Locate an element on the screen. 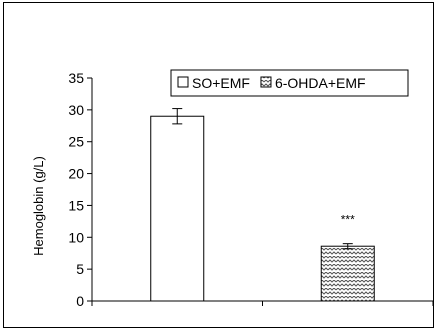 The image size is (438, 331). legend-label: 6-OHDA+EMF is located at coordinates (320, 83).